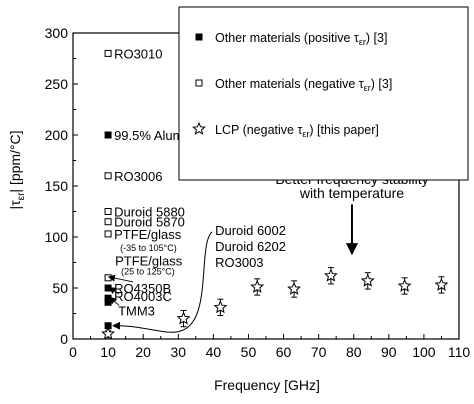 Image resolution: width=474 pixels, height=404 pixels. Describe the element at coordinates (148, 272) in the screenshot. I see `label-ptfe-range-b: (25 to 125°C)` at that location.